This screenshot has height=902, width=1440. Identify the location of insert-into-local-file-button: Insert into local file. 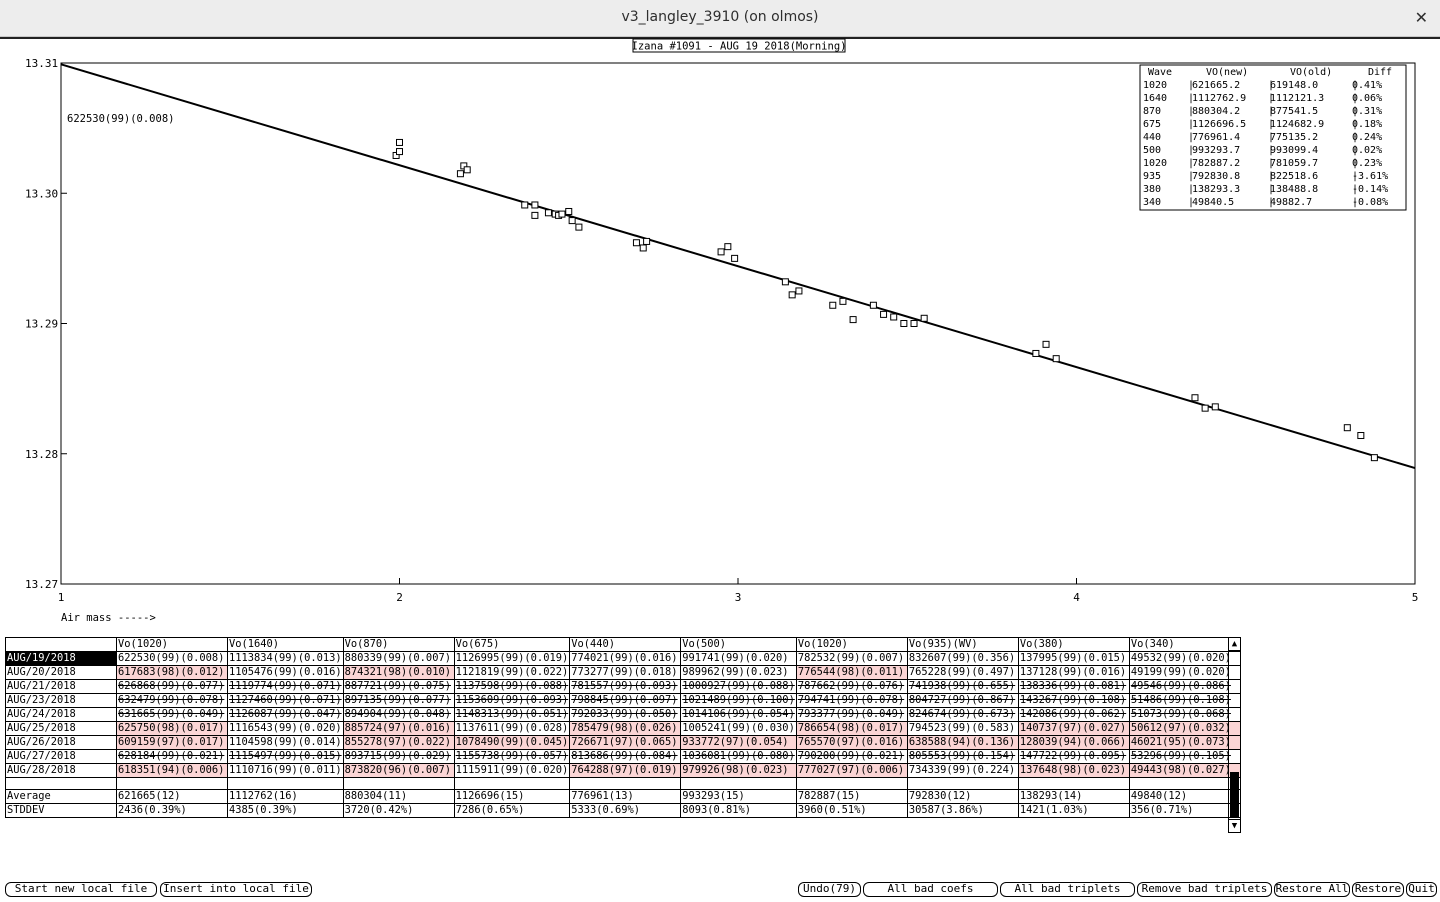
(236, 889).